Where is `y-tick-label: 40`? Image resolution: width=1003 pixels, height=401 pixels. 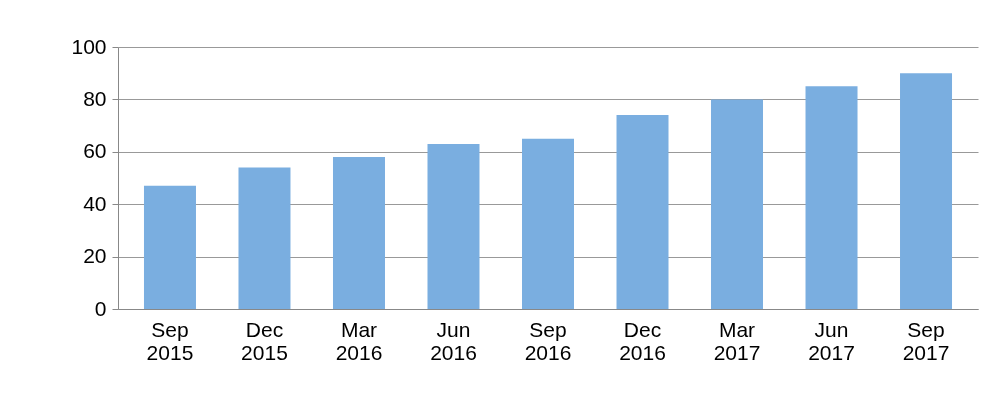 y-tick-label: 40 is located at coordinates (95, 203).